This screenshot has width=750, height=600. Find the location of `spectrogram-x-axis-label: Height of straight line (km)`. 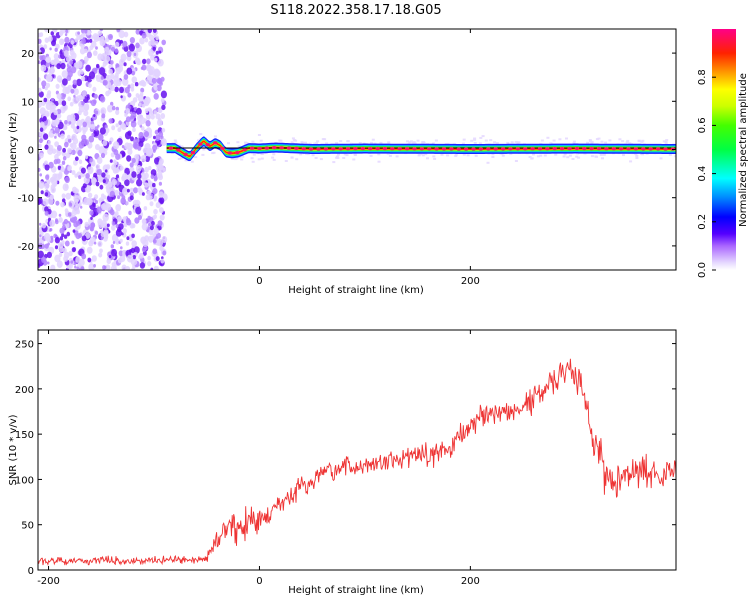

spectrogram-x-axis-label: Height of straight line (km) is located at coordinates (356, 290).